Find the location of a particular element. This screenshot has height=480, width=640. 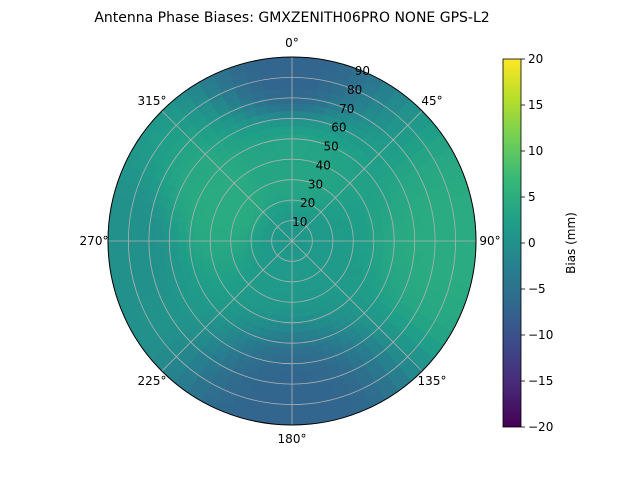

colorbar: 20 15 10 5 0 −5 −10 −15 −20 Bias (mm) is located at coordinates (540, 243).